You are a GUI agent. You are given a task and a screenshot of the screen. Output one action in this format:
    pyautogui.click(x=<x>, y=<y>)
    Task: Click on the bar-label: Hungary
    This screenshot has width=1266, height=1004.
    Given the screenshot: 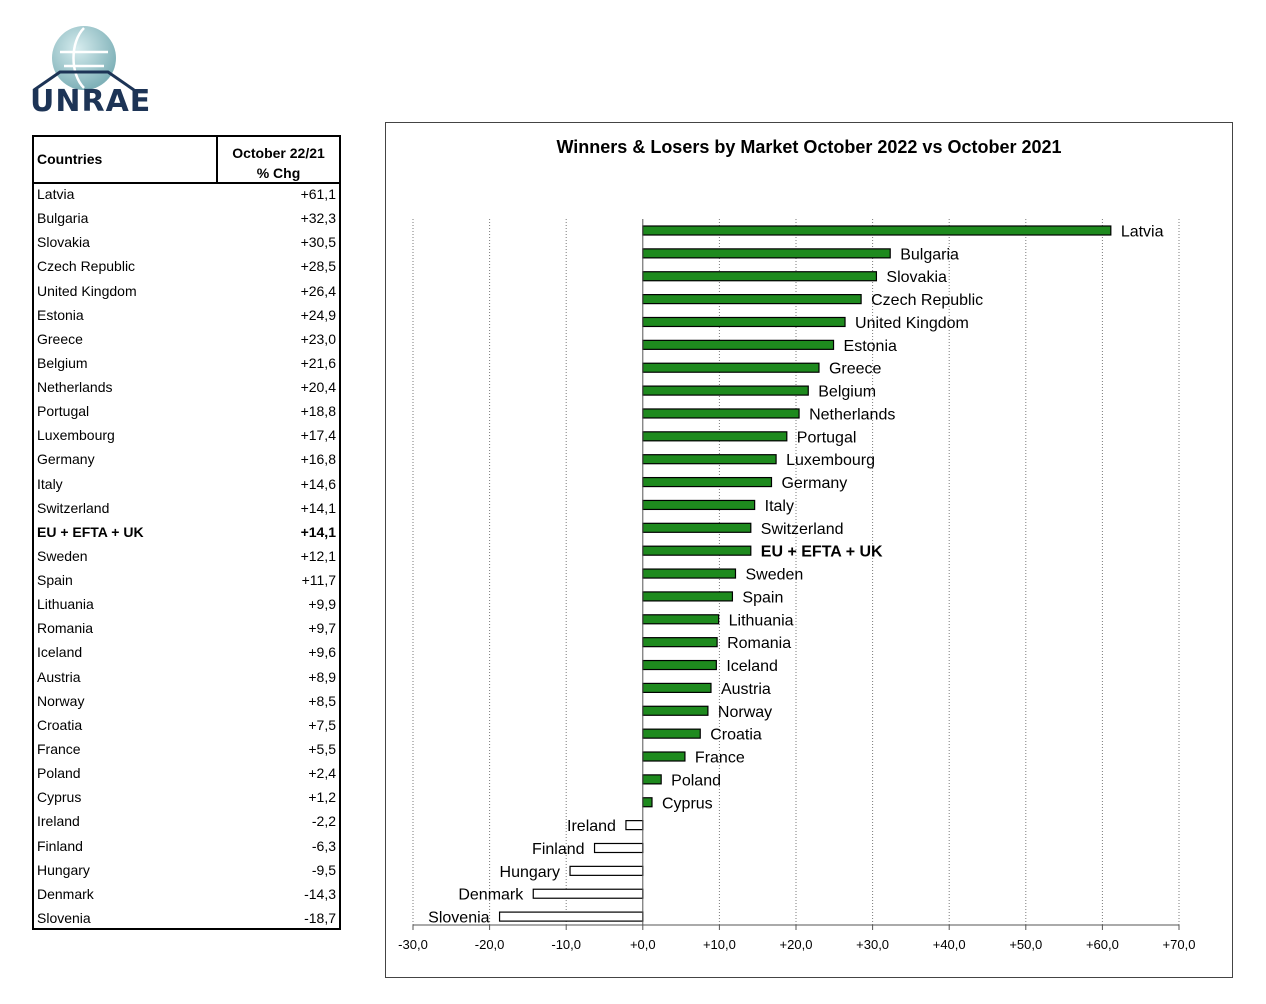 What is the action you would take?
    pyautogui.click(x=530, y=872)
    